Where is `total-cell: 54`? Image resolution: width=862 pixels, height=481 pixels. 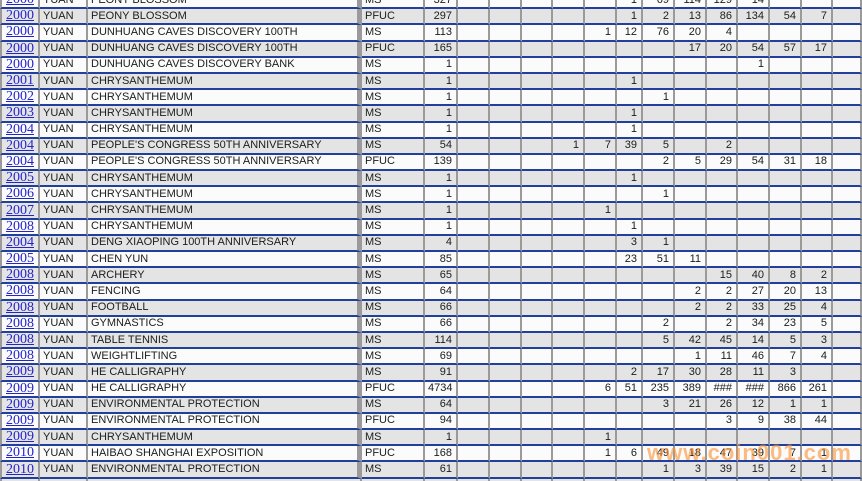 total-cell: 54 is located at coordinates (441, 146).